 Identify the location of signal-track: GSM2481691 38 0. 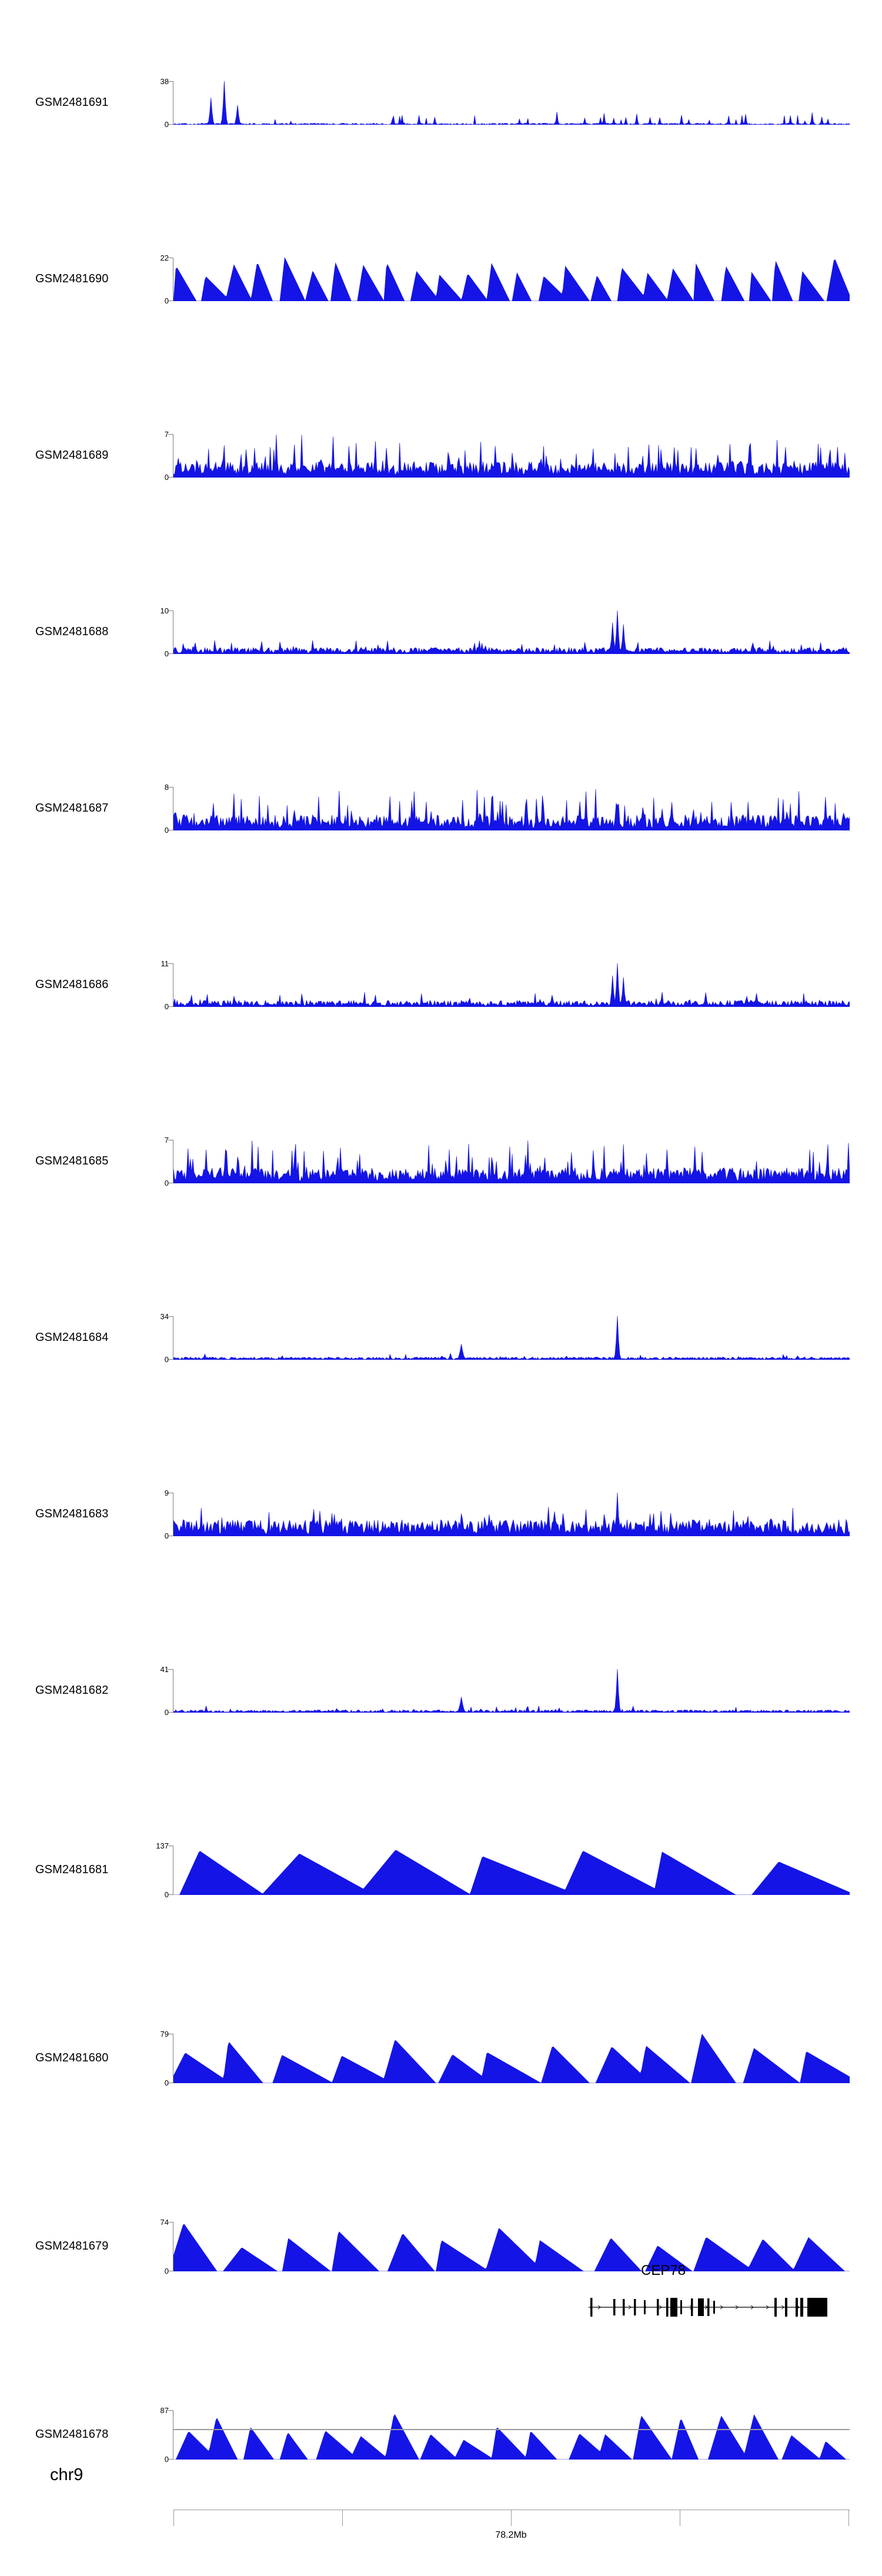
(441, 76).